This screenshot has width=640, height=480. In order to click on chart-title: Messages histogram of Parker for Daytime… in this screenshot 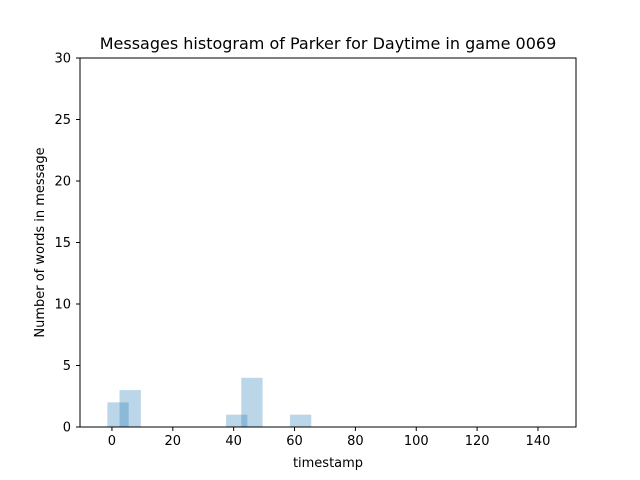, I will do `click(328, 43)`.